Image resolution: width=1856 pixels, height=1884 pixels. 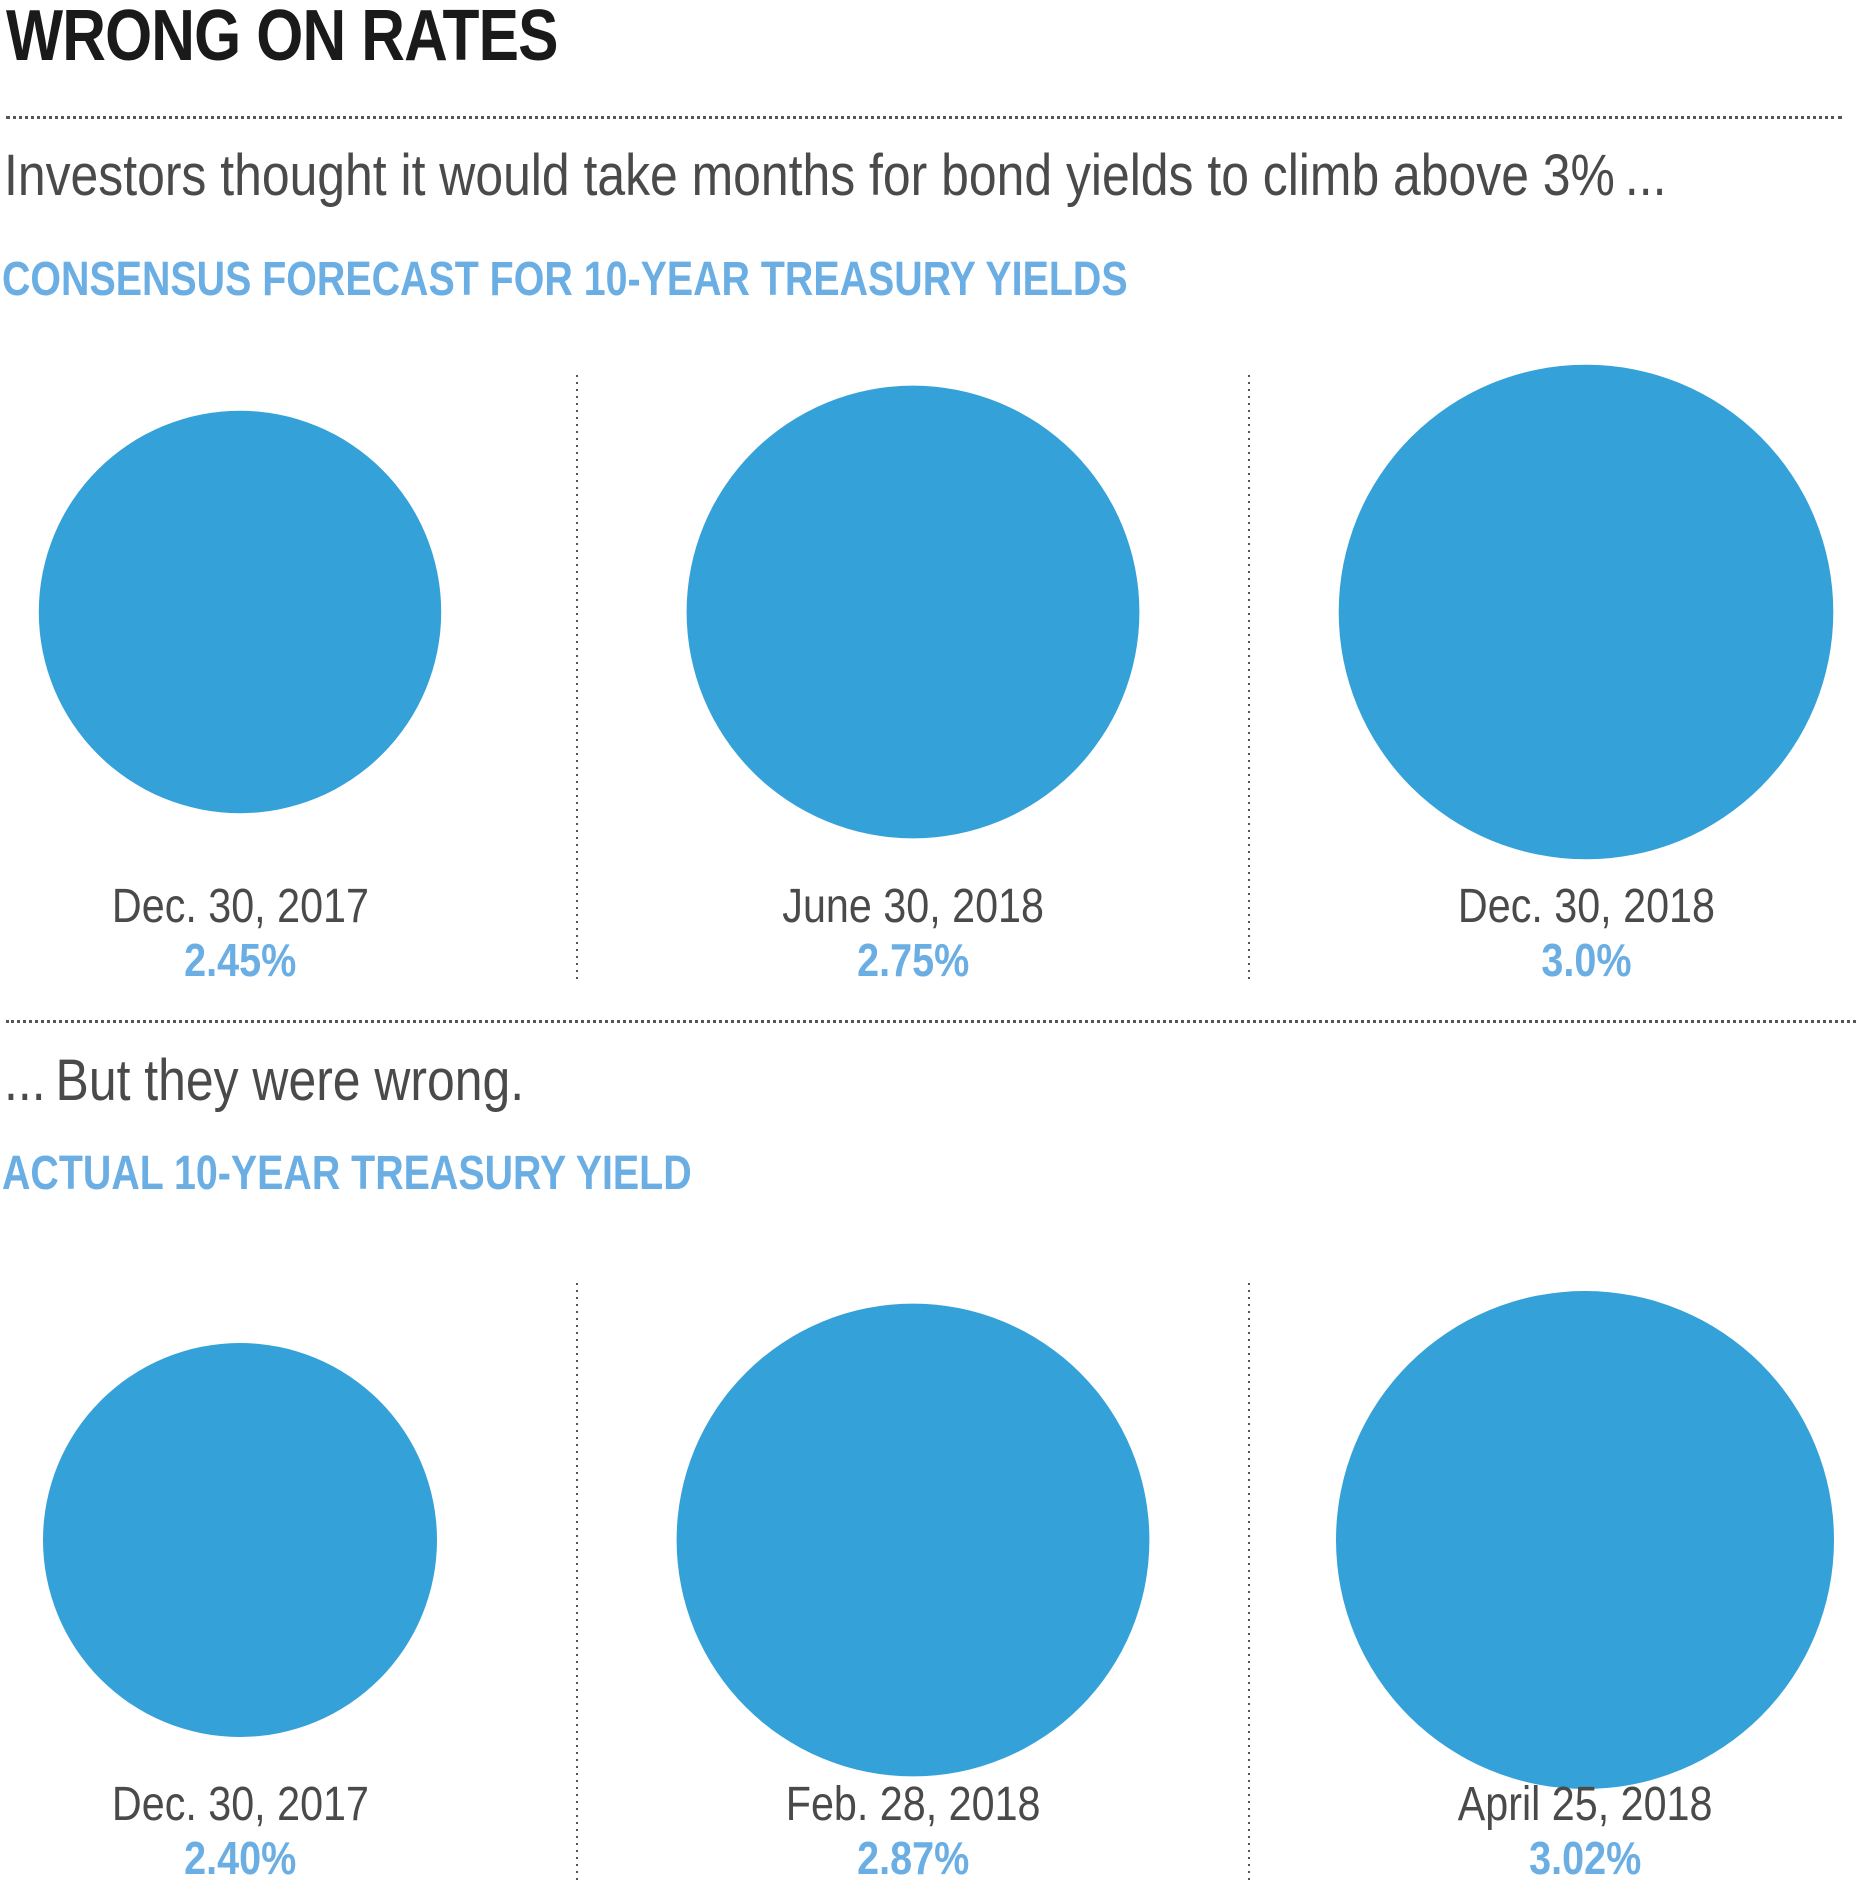 I want to click on actual-value-label-2: 2.87%, so click(x=913, y=1858).